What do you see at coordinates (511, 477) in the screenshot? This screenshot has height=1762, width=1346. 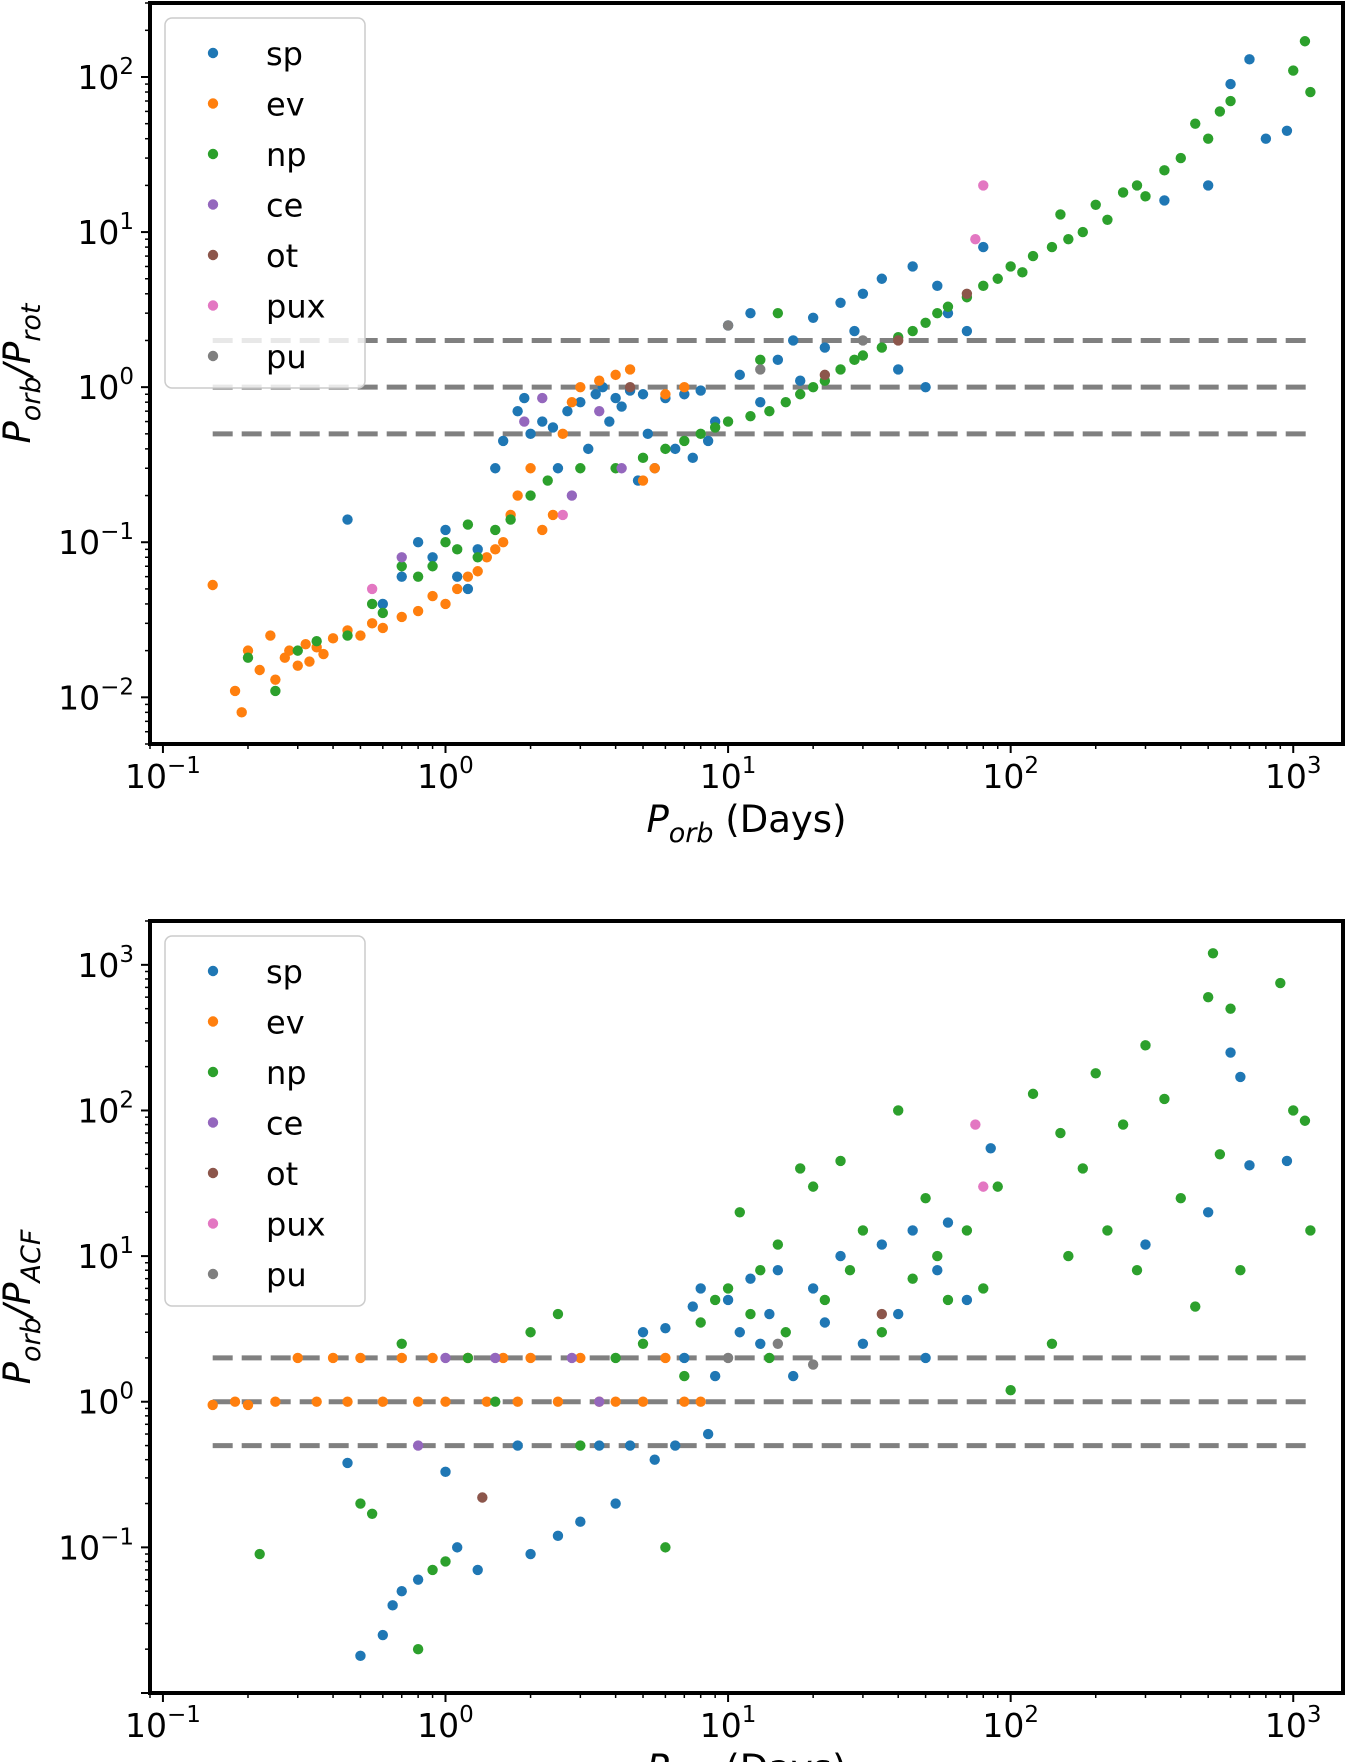 I see `series-ce` at bounding box center [511, 477].